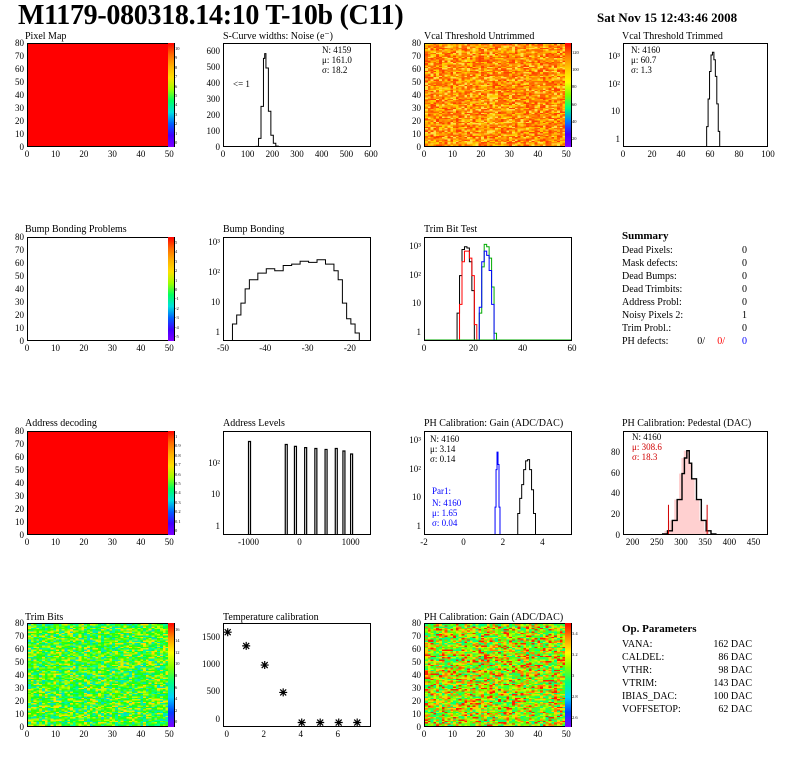 This screenshot has height=772, width=796. What do you see at coordinates (101, 675) in the screenshot?
I see `trim-bits-plot` at bounding box center [101, 675].